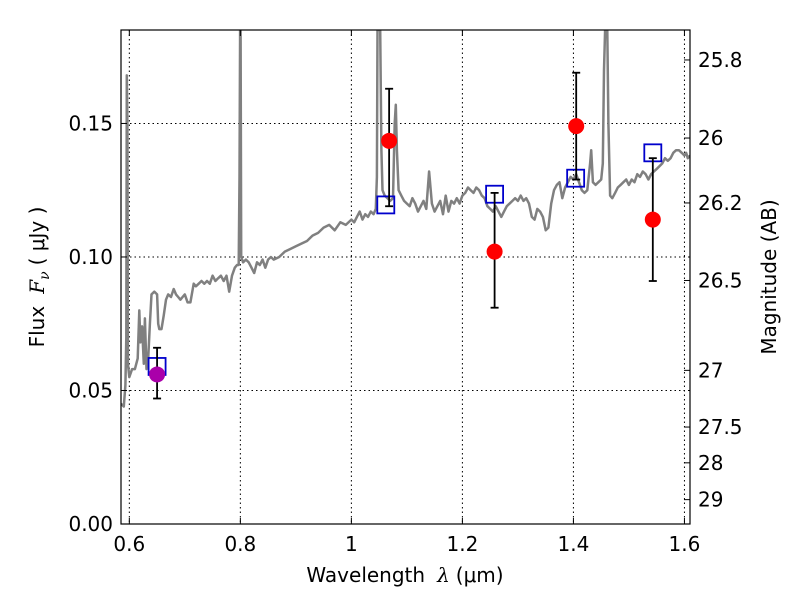 This screenshot has height=600, width=800. What do you see at coordinates (720, 427) in the screenshot?
I see `y2-tick-label: 27.5` at bounding box center [720, 427].